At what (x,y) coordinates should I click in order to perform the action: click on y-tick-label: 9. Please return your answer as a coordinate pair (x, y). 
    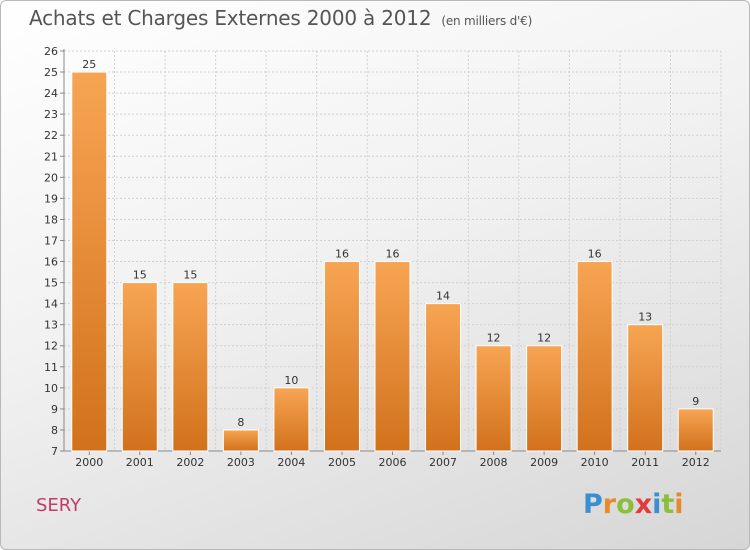
    Looking at the image, I should click on (54, 409).